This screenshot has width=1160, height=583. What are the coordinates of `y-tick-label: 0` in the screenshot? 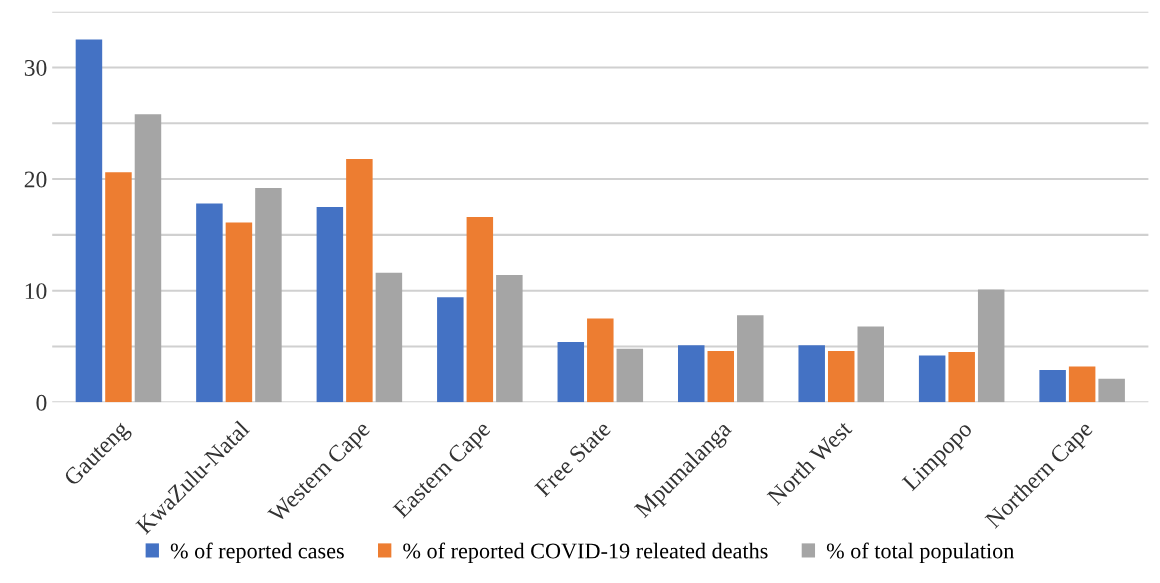 It's located at (41, 402).